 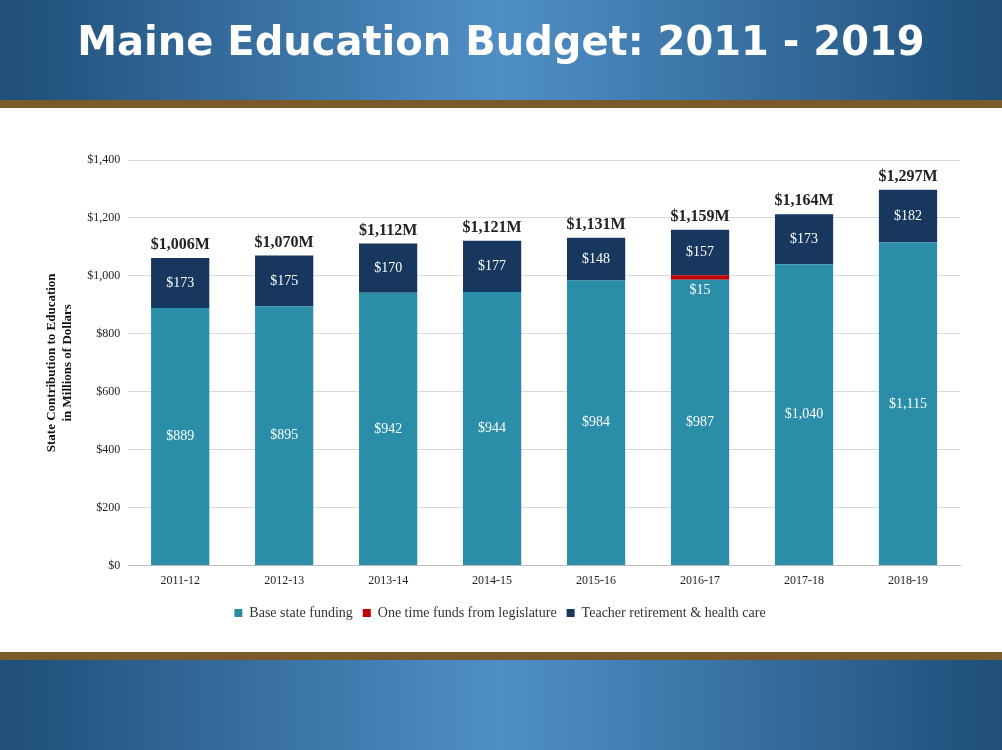 I want to click on data-label: $987, so click(x=700, y=422).